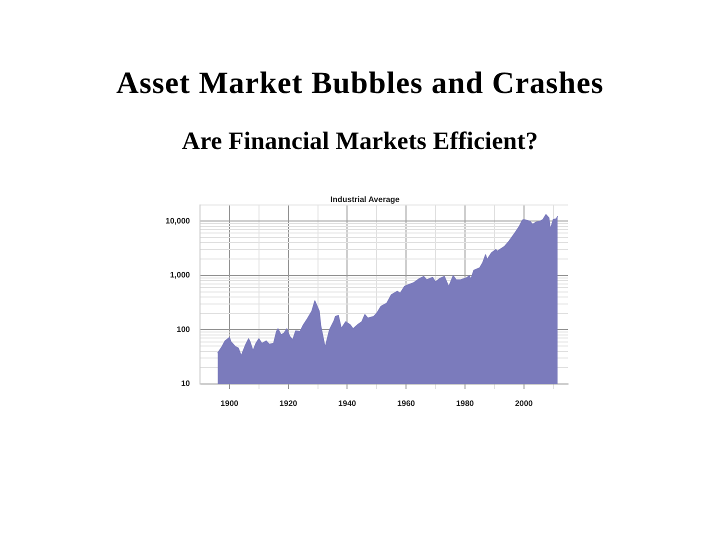 This screenshot has width=720, height=556. Describe the element at coordinates (288, 403) in the screenshot. I see `x-tick-label: 1920` at that location.